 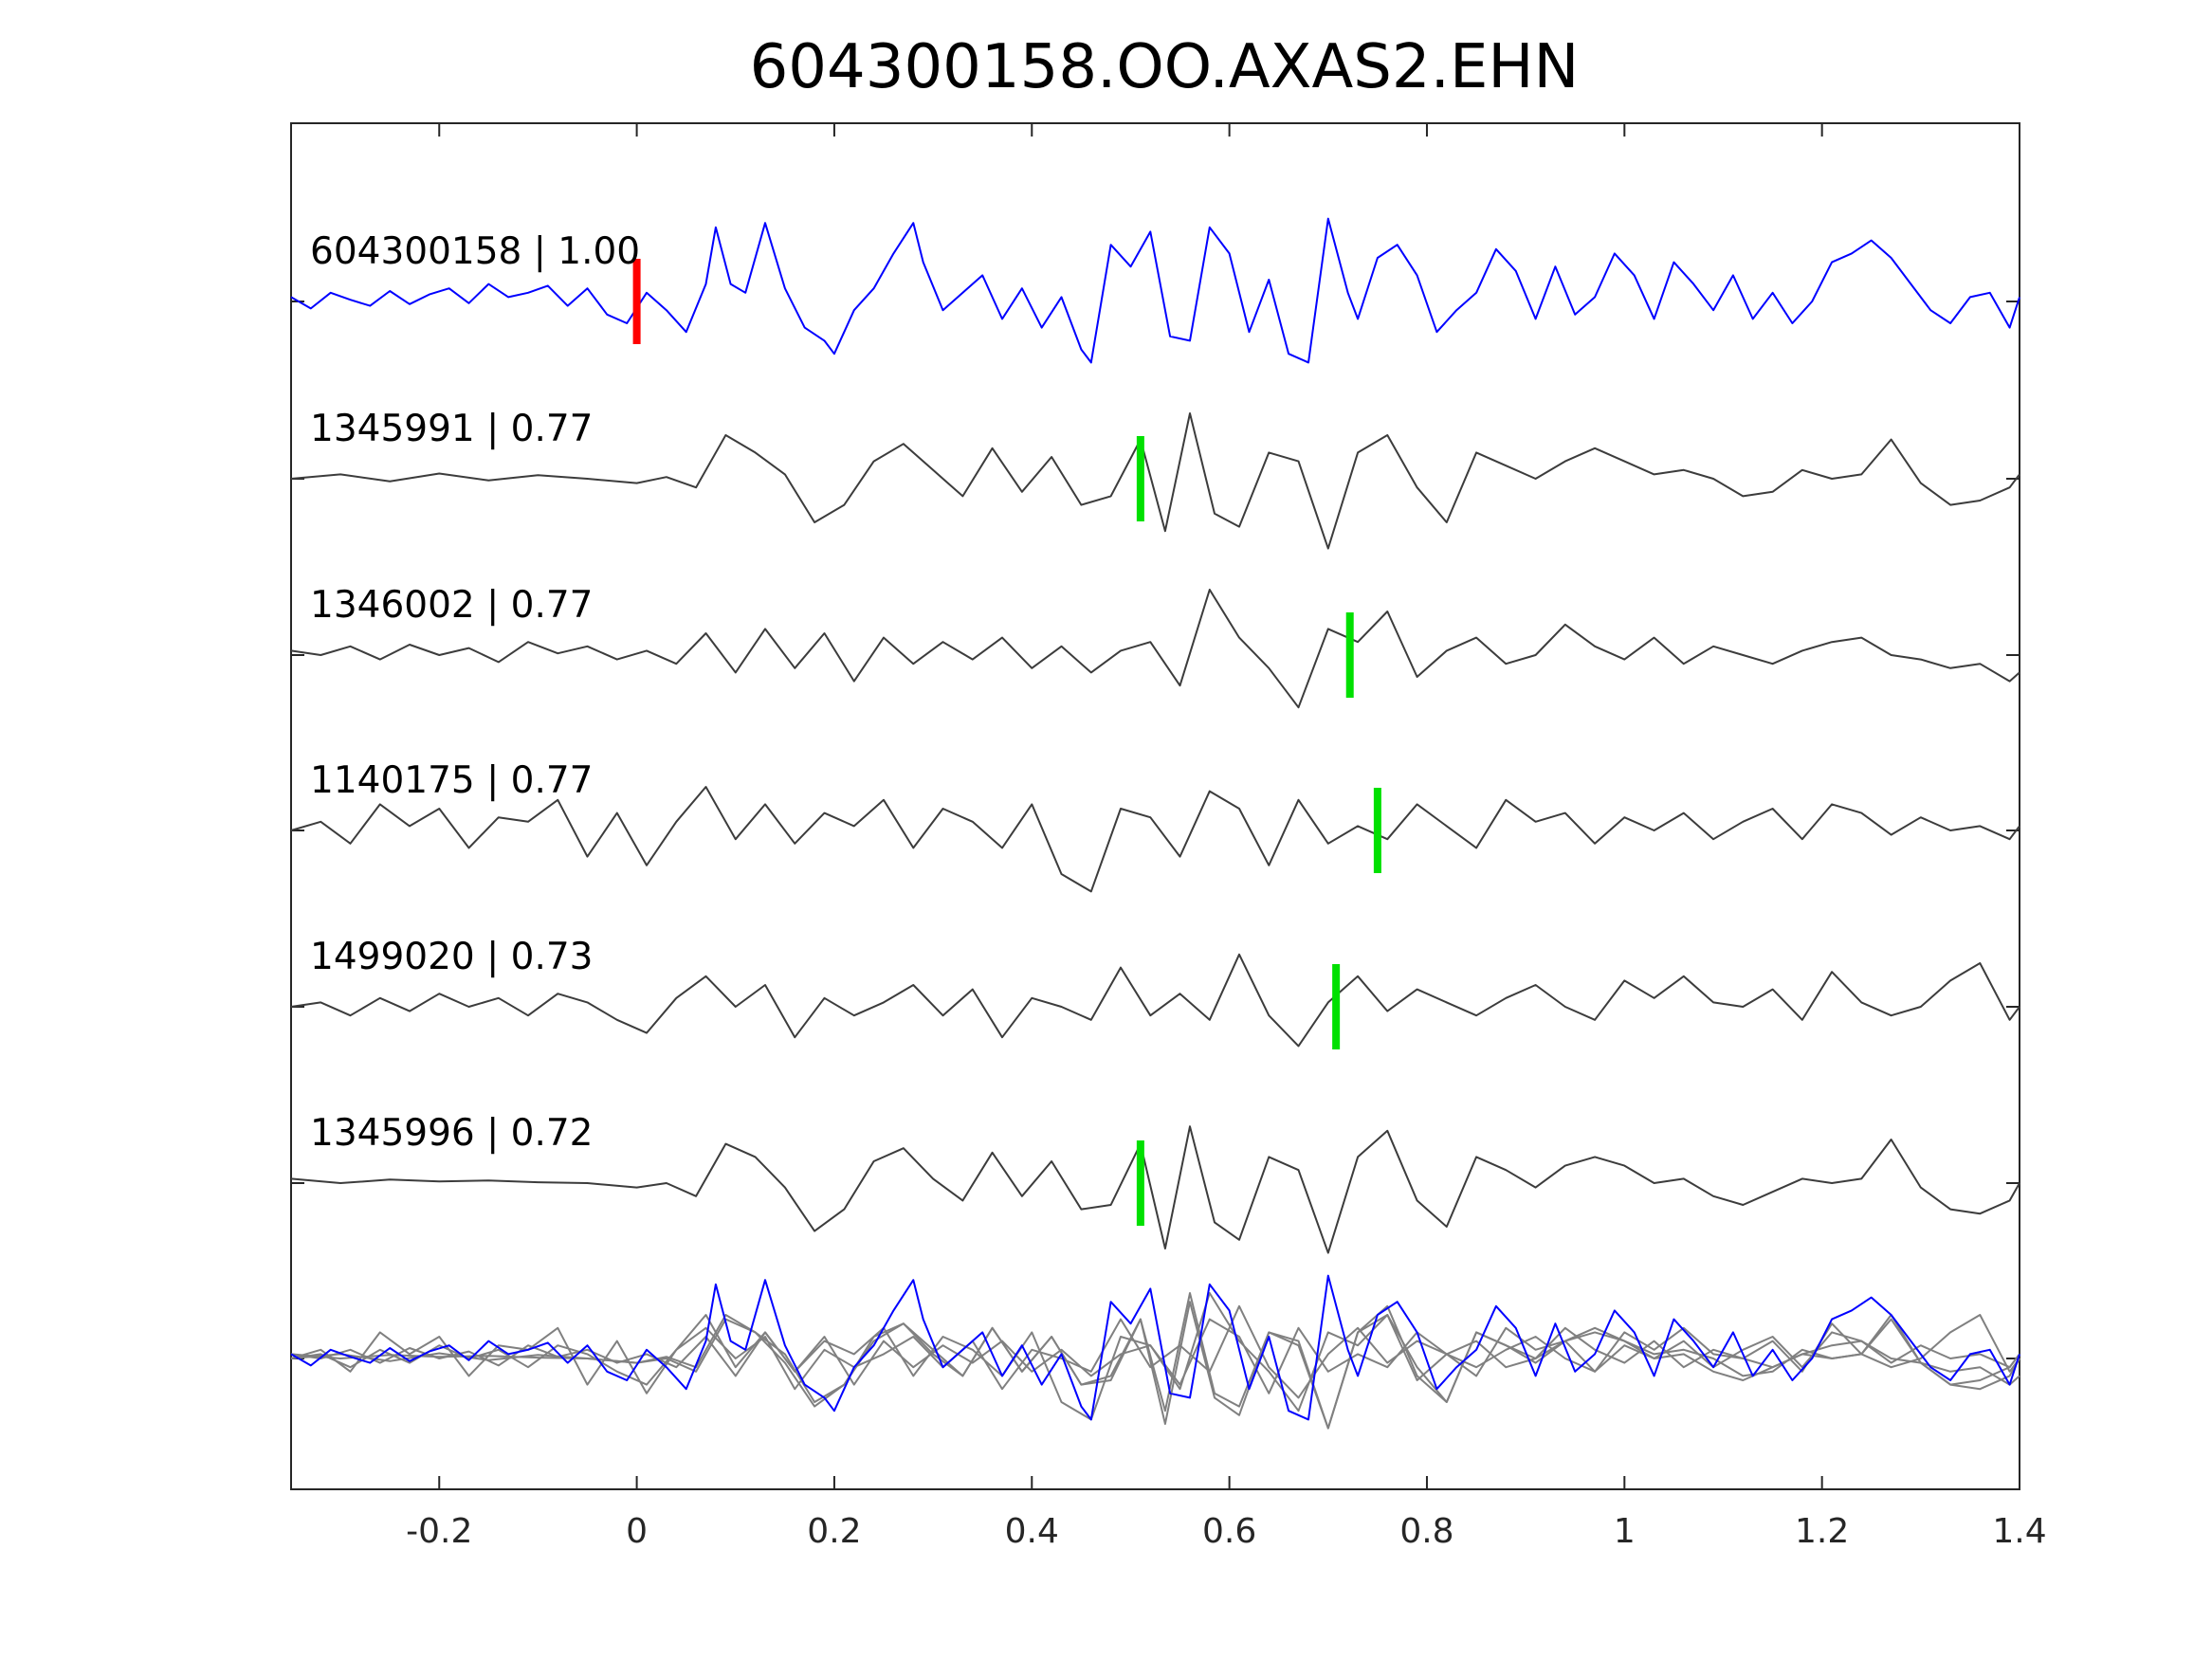 I want to click on x-tick-label: 0, so click(x=637, y=1531).